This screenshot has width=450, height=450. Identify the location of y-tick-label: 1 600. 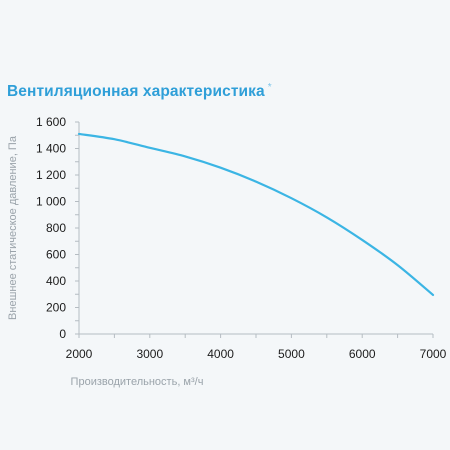
(51, 122).